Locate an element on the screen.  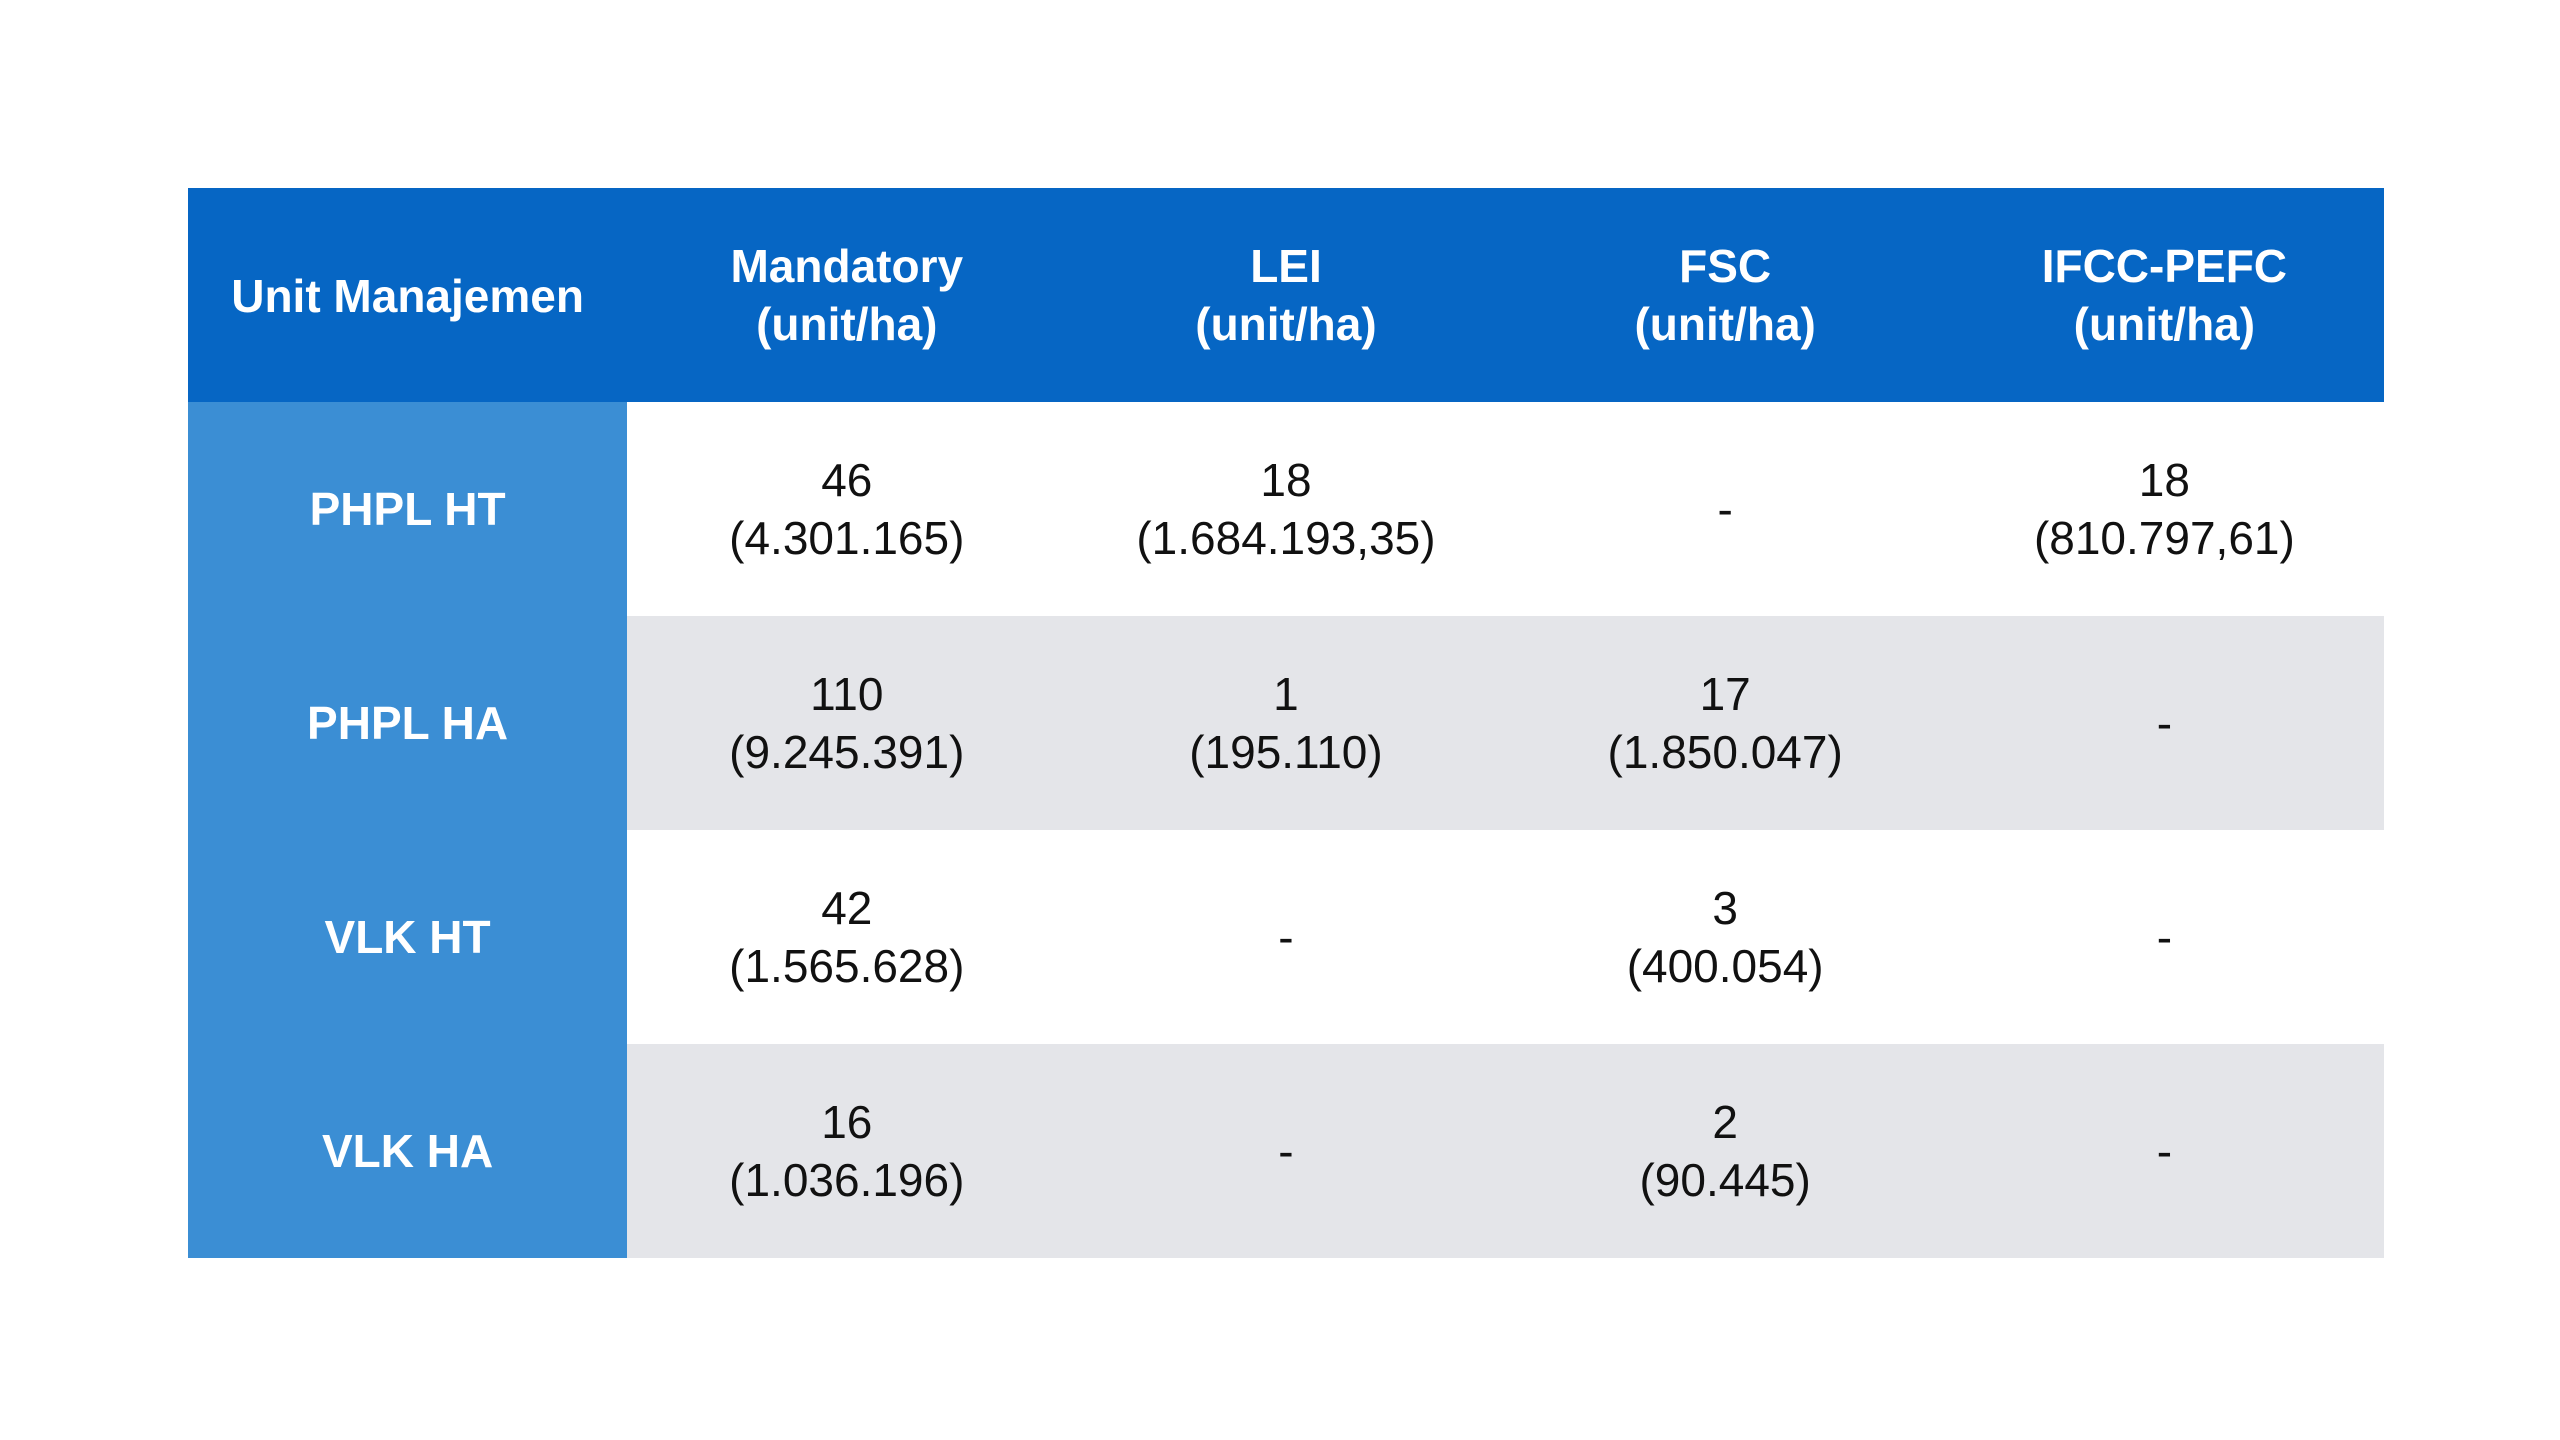
table-cell: 16 (1.036.196) is located at coordinates (847, 1151).